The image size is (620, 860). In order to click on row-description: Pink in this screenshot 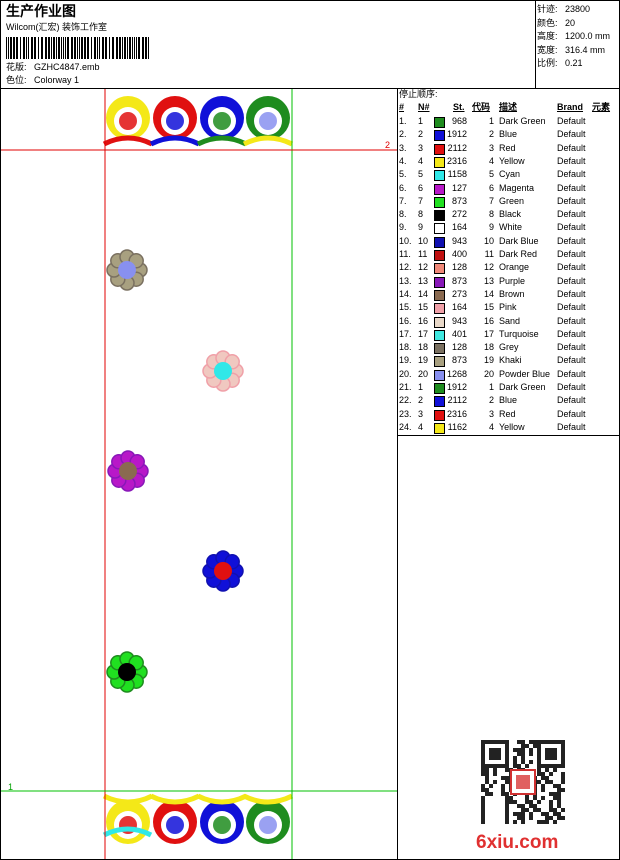, I will do `click(508, 307)`.